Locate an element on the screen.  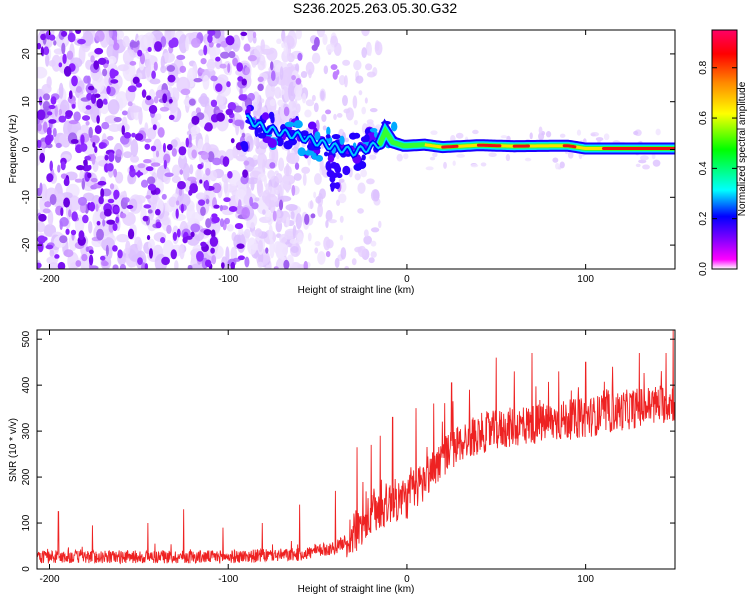
x-tick-label: -100 is located at coordinates (228, 579).